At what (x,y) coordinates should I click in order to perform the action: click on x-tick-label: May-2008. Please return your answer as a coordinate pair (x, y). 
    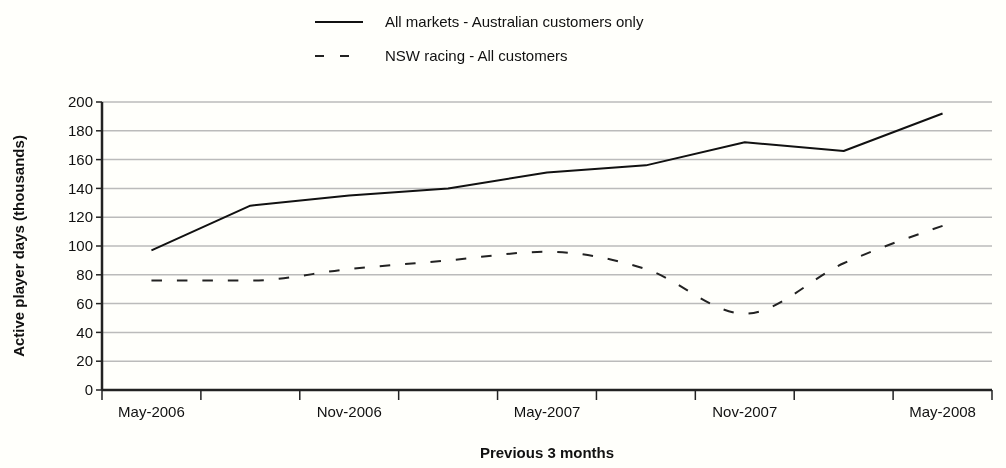
    Looking at the image, I should click on (942, 411).